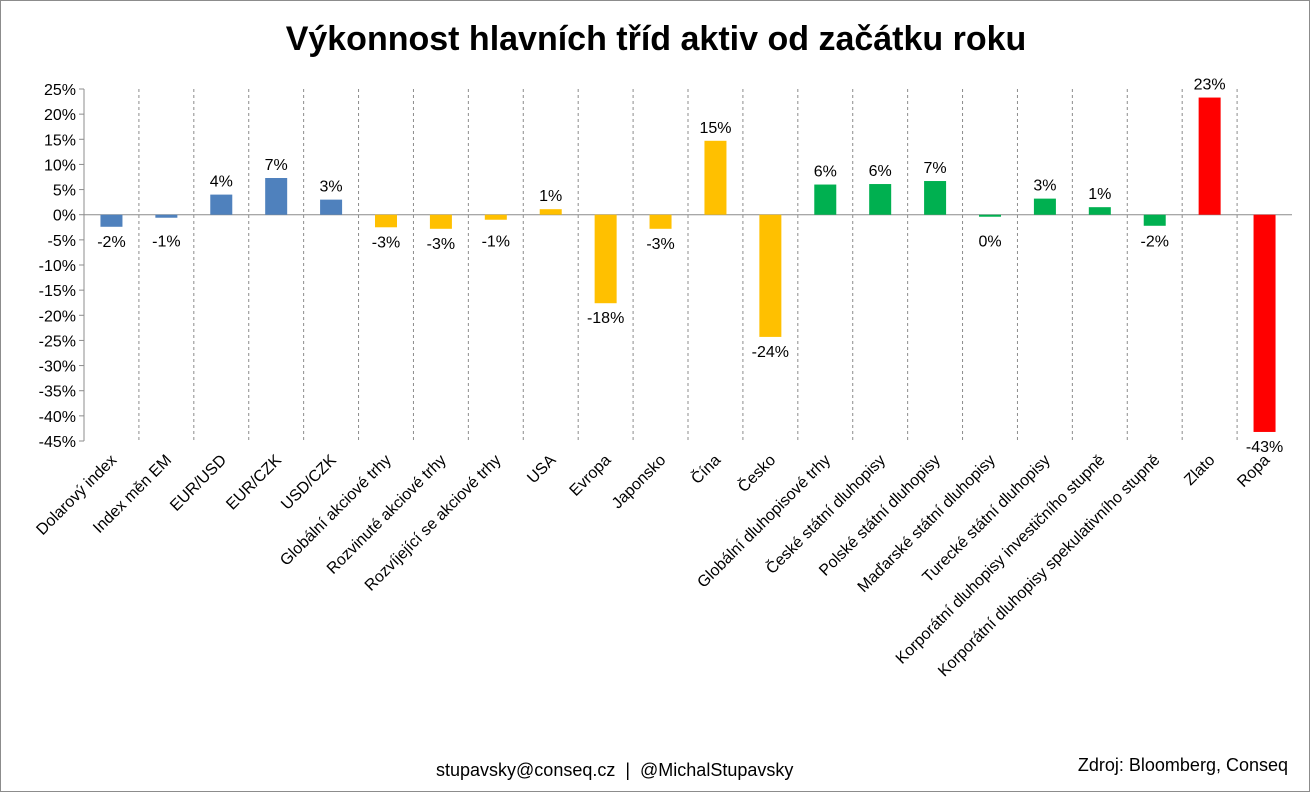  What do you see at coordinates (639, 482) in the screenshot?
I see `category-label: Japonsko` at bounding box center [639, 482].